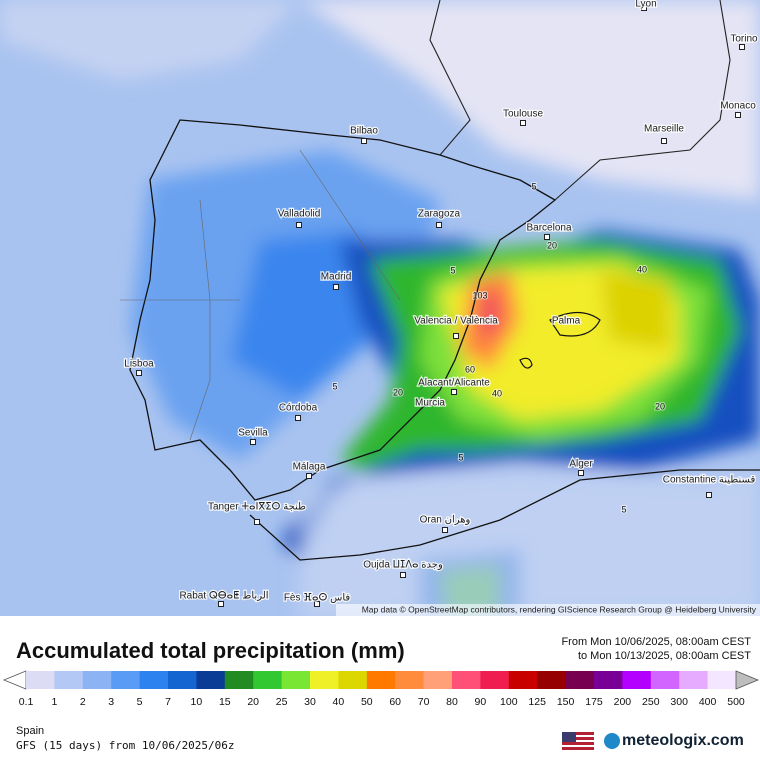 Image resolution: width=760 pixels, height=760 pixels. What do you see at coordinates (54, 702) in the screenshot?
I see `colorbar-label: 1` at bounding box center [54, 702].